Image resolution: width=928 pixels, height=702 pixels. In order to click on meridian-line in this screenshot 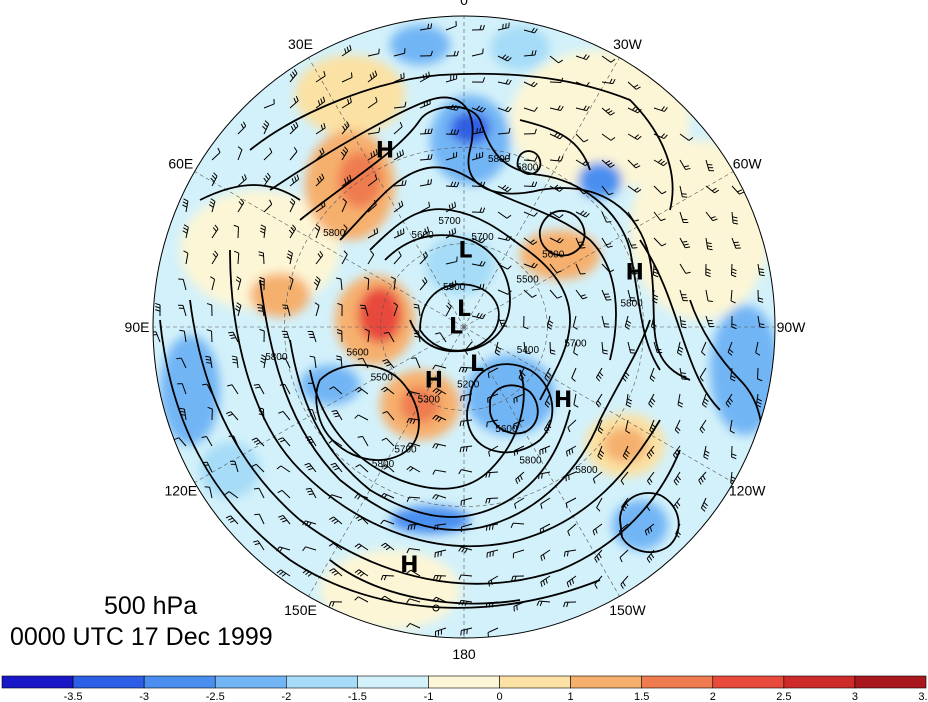, I will do `click(329, 249)`.